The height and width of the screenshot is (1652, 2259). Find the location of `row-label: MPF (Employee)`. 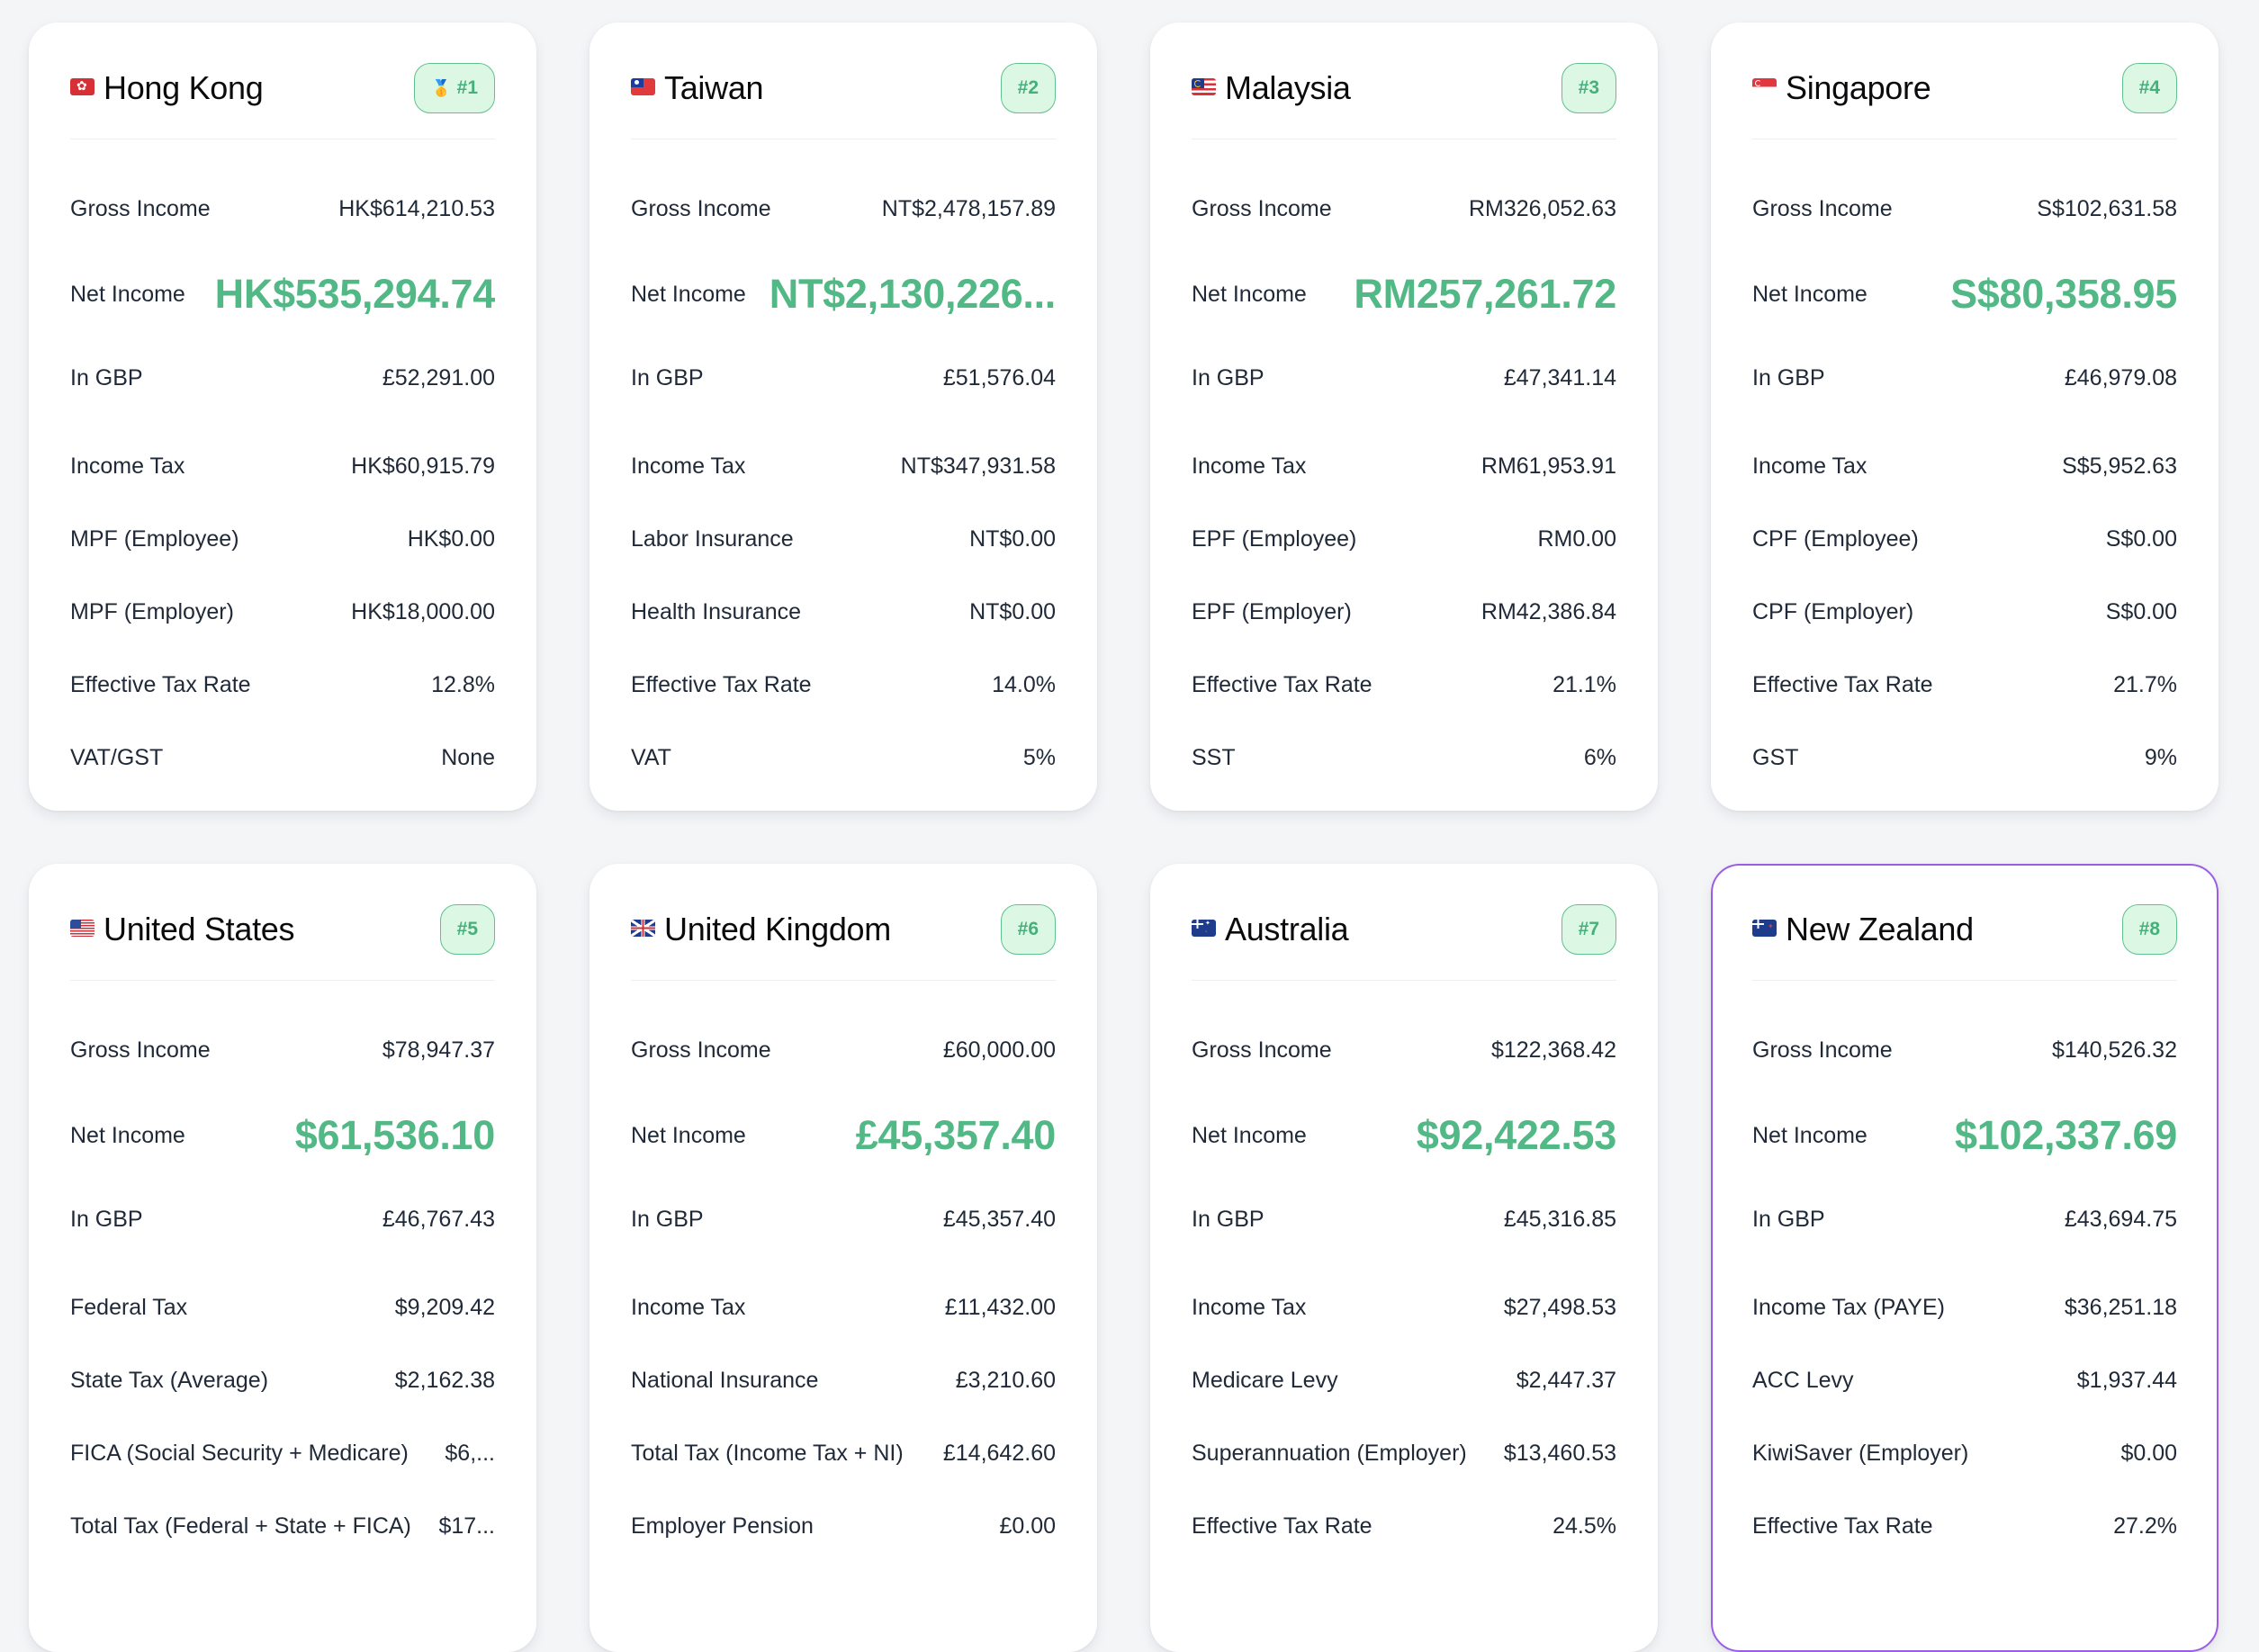

row-label: MPF (Employee) is located at coordinates (155, 539).